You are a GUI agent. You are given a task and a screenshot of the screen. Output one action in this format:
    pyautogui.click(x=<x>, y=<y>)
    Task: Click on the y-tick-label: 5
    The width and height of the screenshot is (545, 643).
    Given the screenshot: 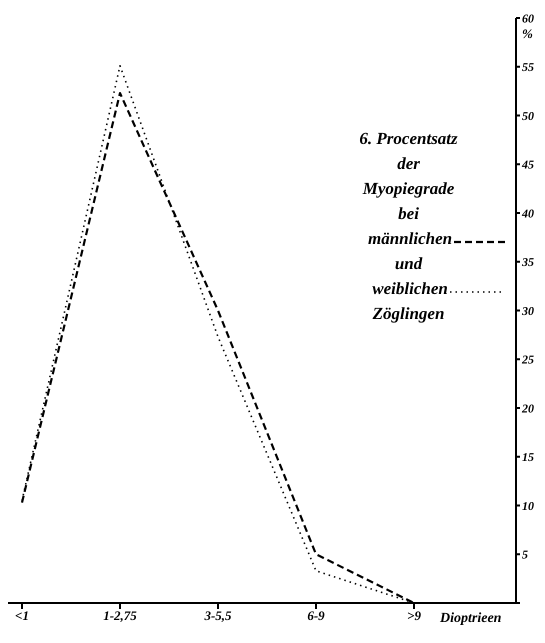 What is the action you would take?
    pyautogui.click(x=525, y=555)
    